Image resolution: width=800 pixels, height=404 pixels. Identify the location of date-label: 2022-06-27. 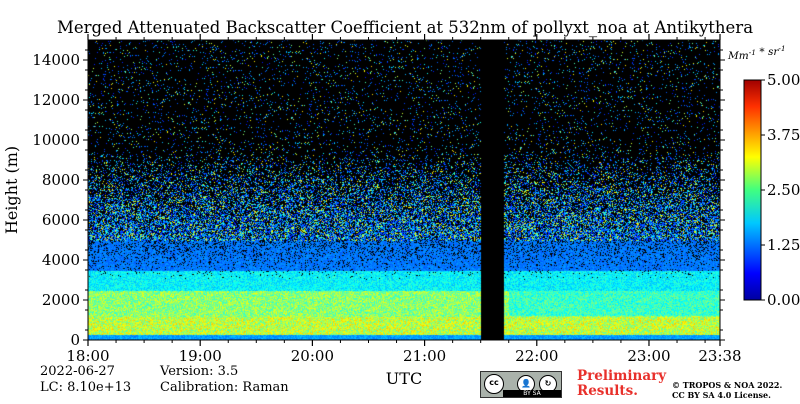
(77, 371).